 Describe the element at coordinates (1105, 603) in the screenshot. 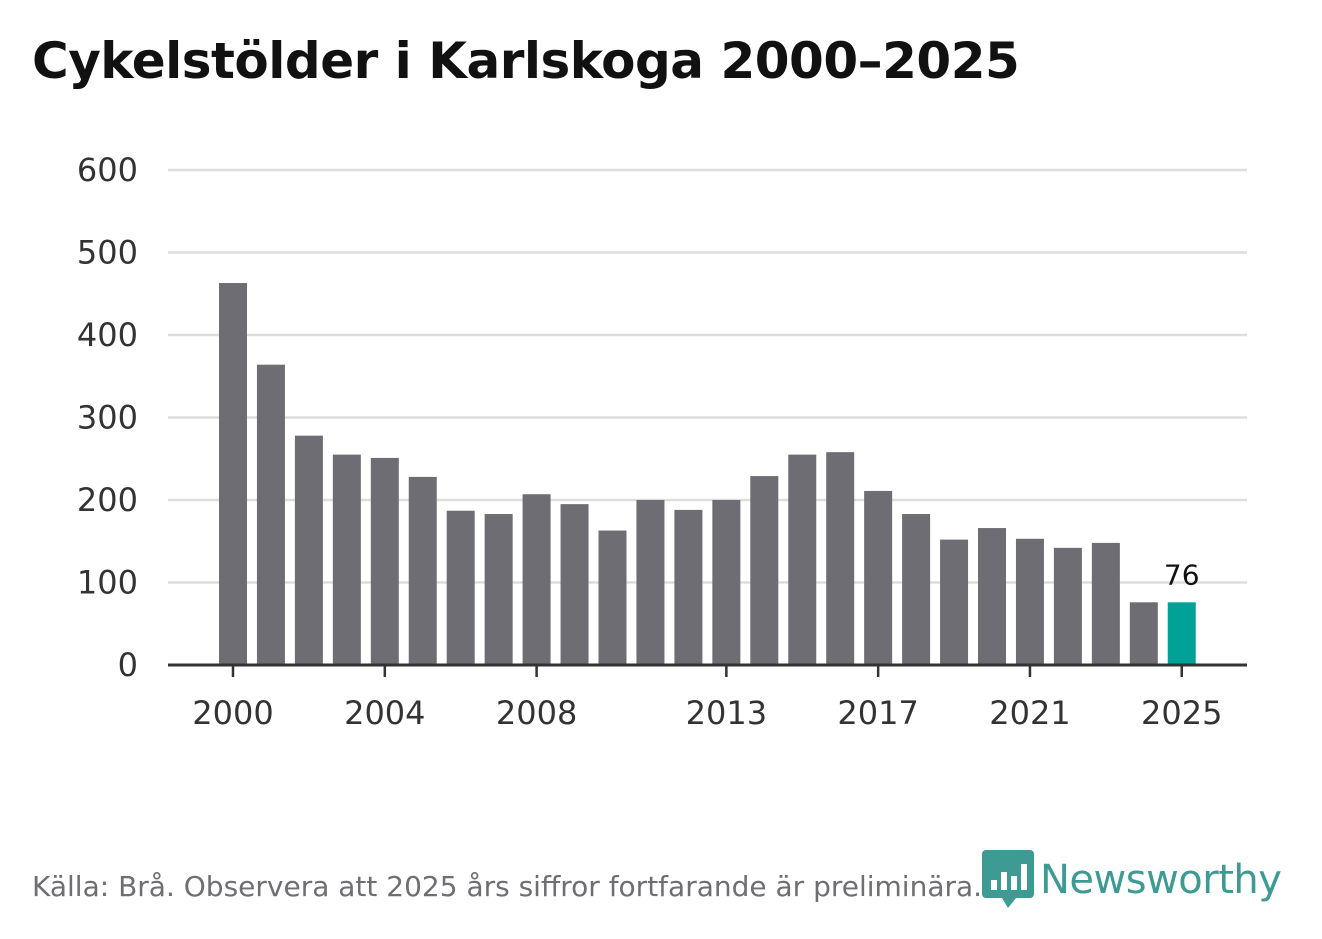

I see `bar-2023` at that location.